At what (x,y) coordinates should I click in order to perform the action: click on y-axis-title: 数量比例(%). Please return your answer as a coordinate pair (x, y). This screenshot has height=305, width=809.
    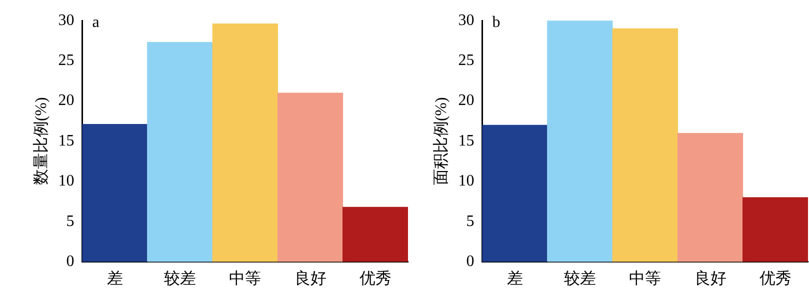
    Looking at the image, I should click on (41, 141).